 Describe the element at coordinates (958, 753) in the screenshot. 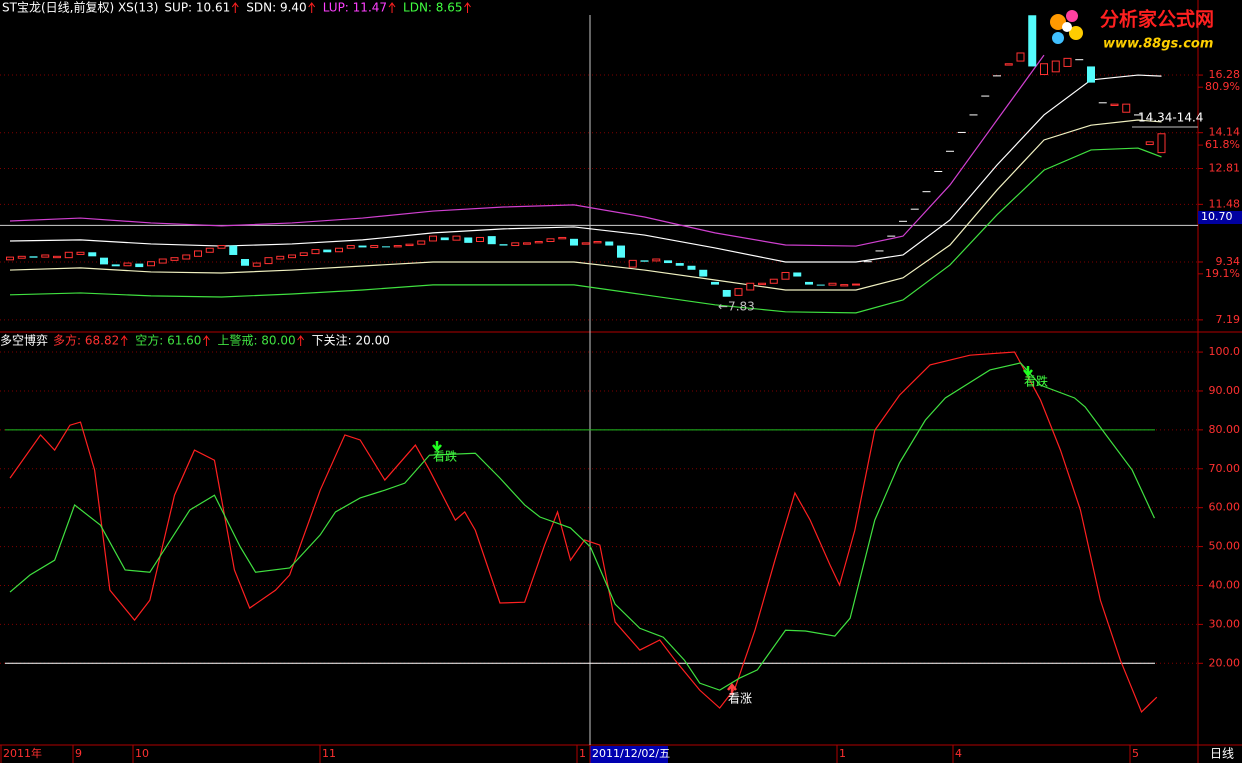

I see `x-tick-label: 4` at that location.